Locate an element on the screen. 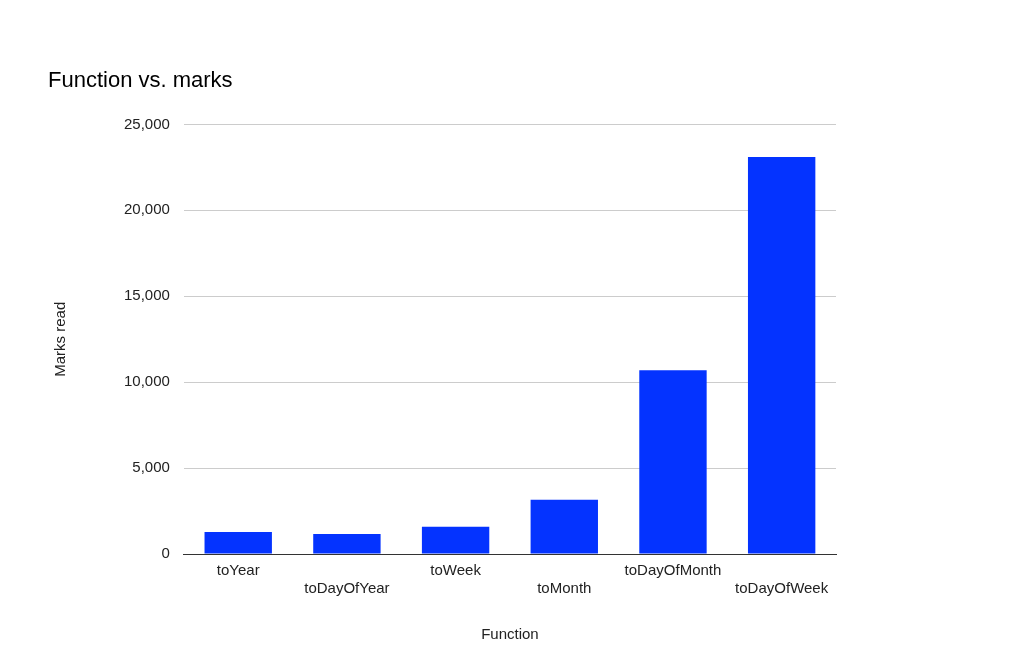  y-tick-label: 0 is located at coordinates (165, 553).